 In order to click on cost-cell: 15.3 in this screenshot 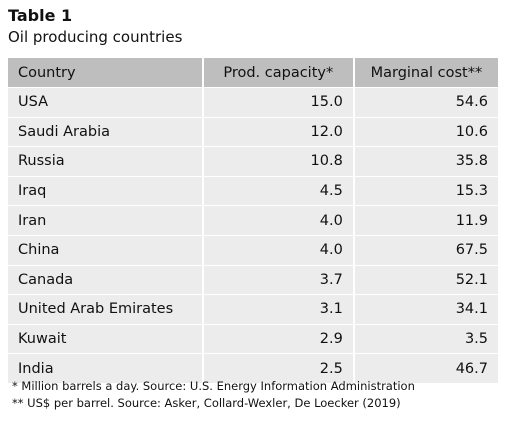, I will do `click(426, 190)`.